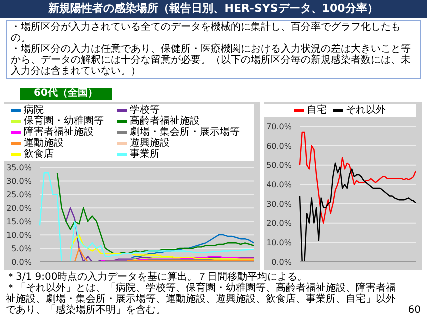 Image resolution: width=427 pixels, height=320 pixels. I want to click on y-tick-label: 5.0%, so click(22, 249).